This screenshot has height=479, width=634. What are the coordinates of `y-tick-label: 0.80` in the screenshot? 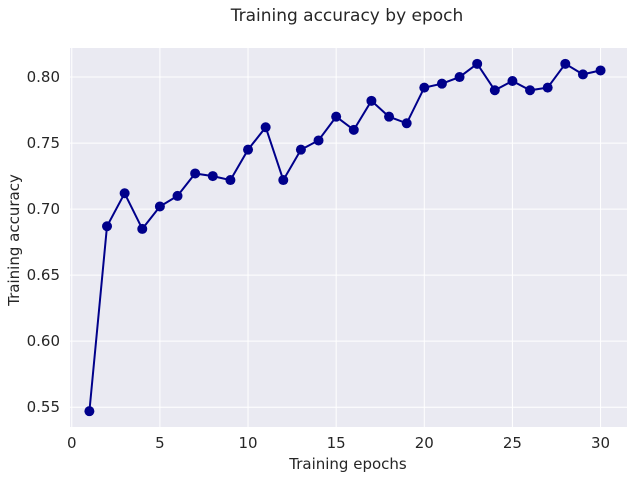 It's located at (43, 77).